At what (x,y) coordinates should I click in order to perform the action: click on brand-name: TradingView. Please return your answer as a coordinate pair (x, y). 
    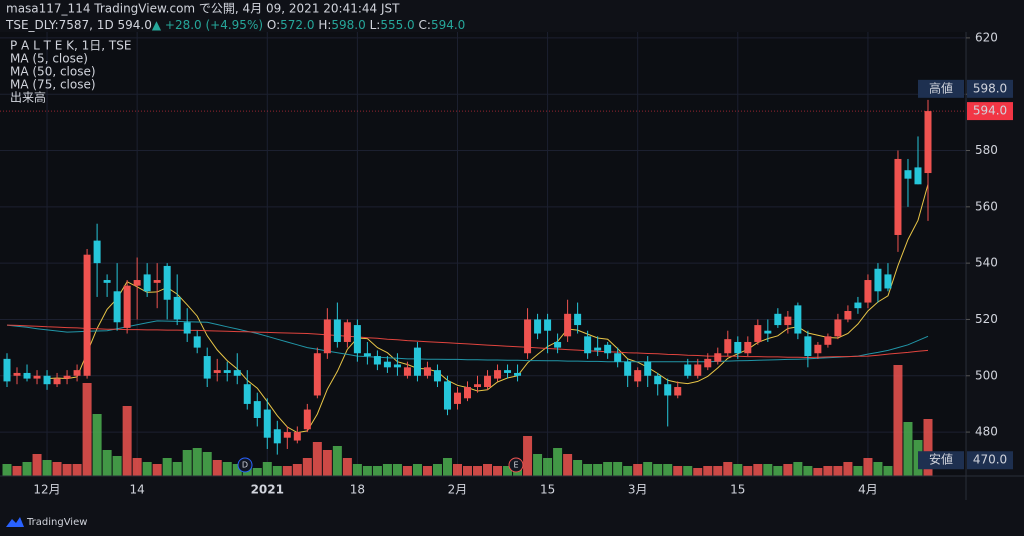
    Looking at the image, I should click on (56, 522).